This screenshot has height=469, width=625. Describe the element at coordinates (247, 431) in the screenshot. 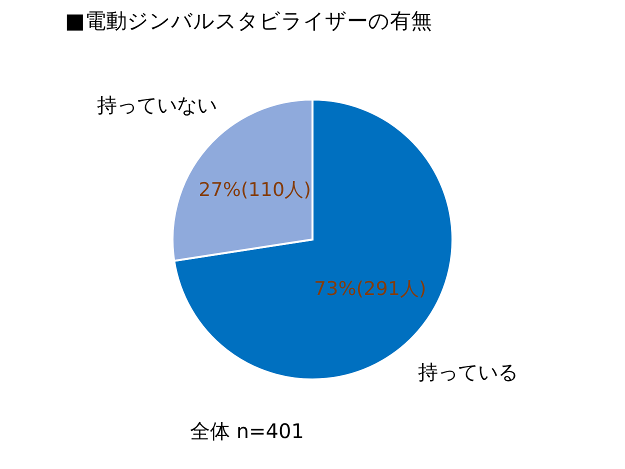

I see `text: 全体 n=401` at that location.